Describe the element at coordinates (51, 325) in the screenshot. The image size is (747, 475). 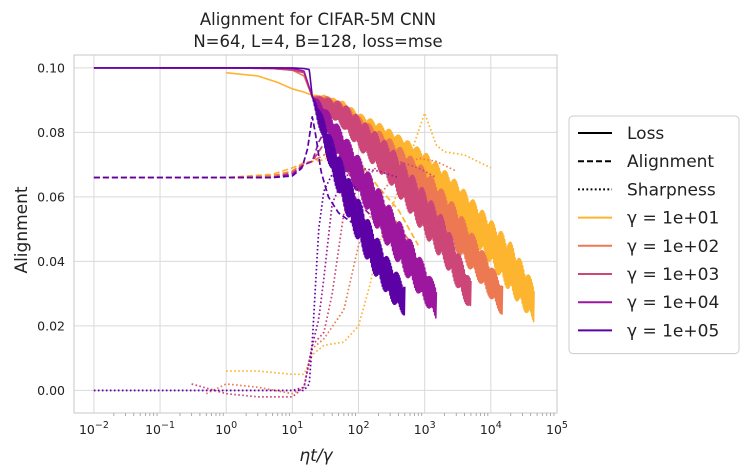
I see `y-tick-label: 0.02` at that location.